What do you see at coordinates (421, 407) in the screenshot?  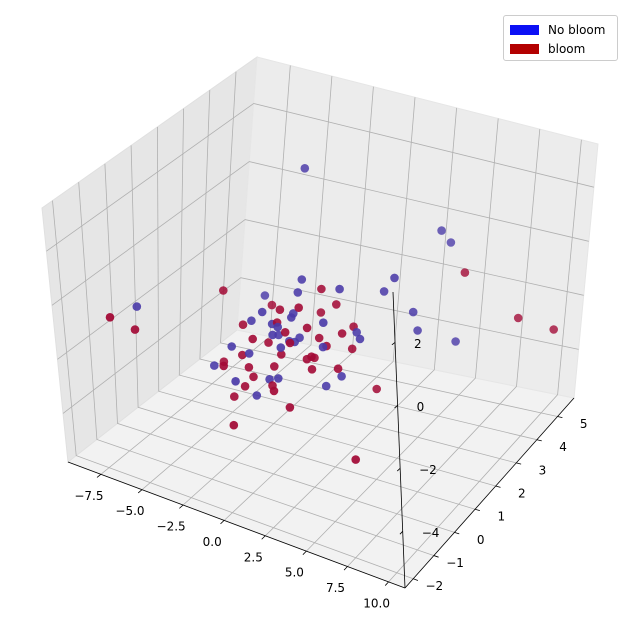 I see `z-tick-label: 0` at bounding box center [421, 407].